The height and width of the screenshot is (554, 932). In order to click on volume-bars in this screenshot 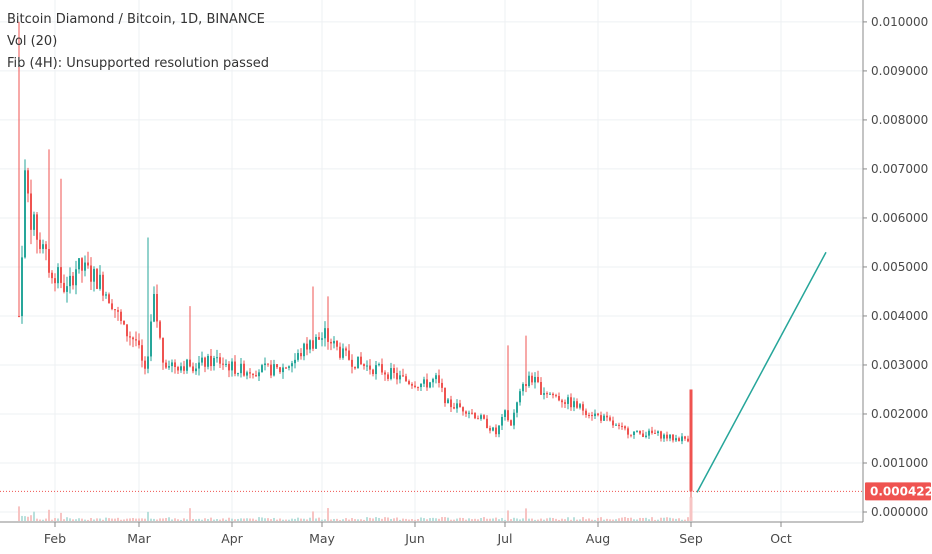, I will do `click(355, 509)`.